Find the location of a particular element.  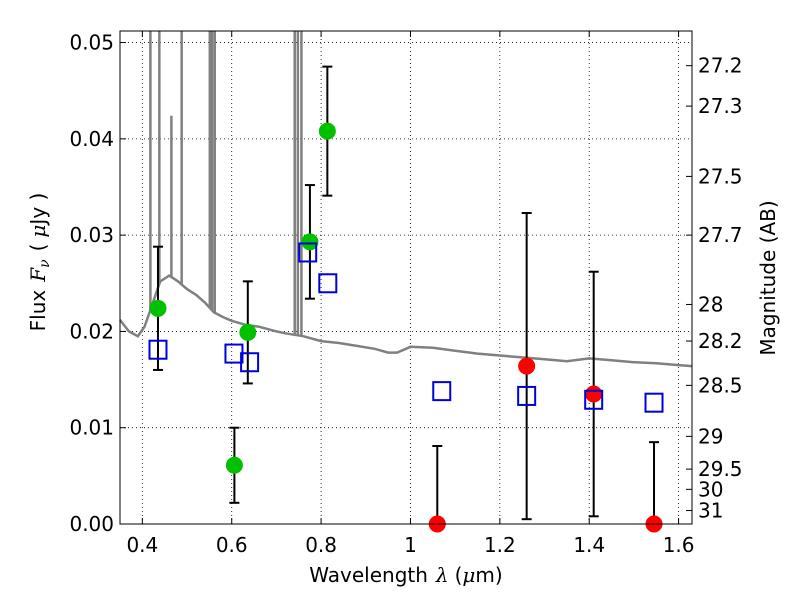

x-axis-label: Wavelength λ (μm) is located at coordinates (405, 575).